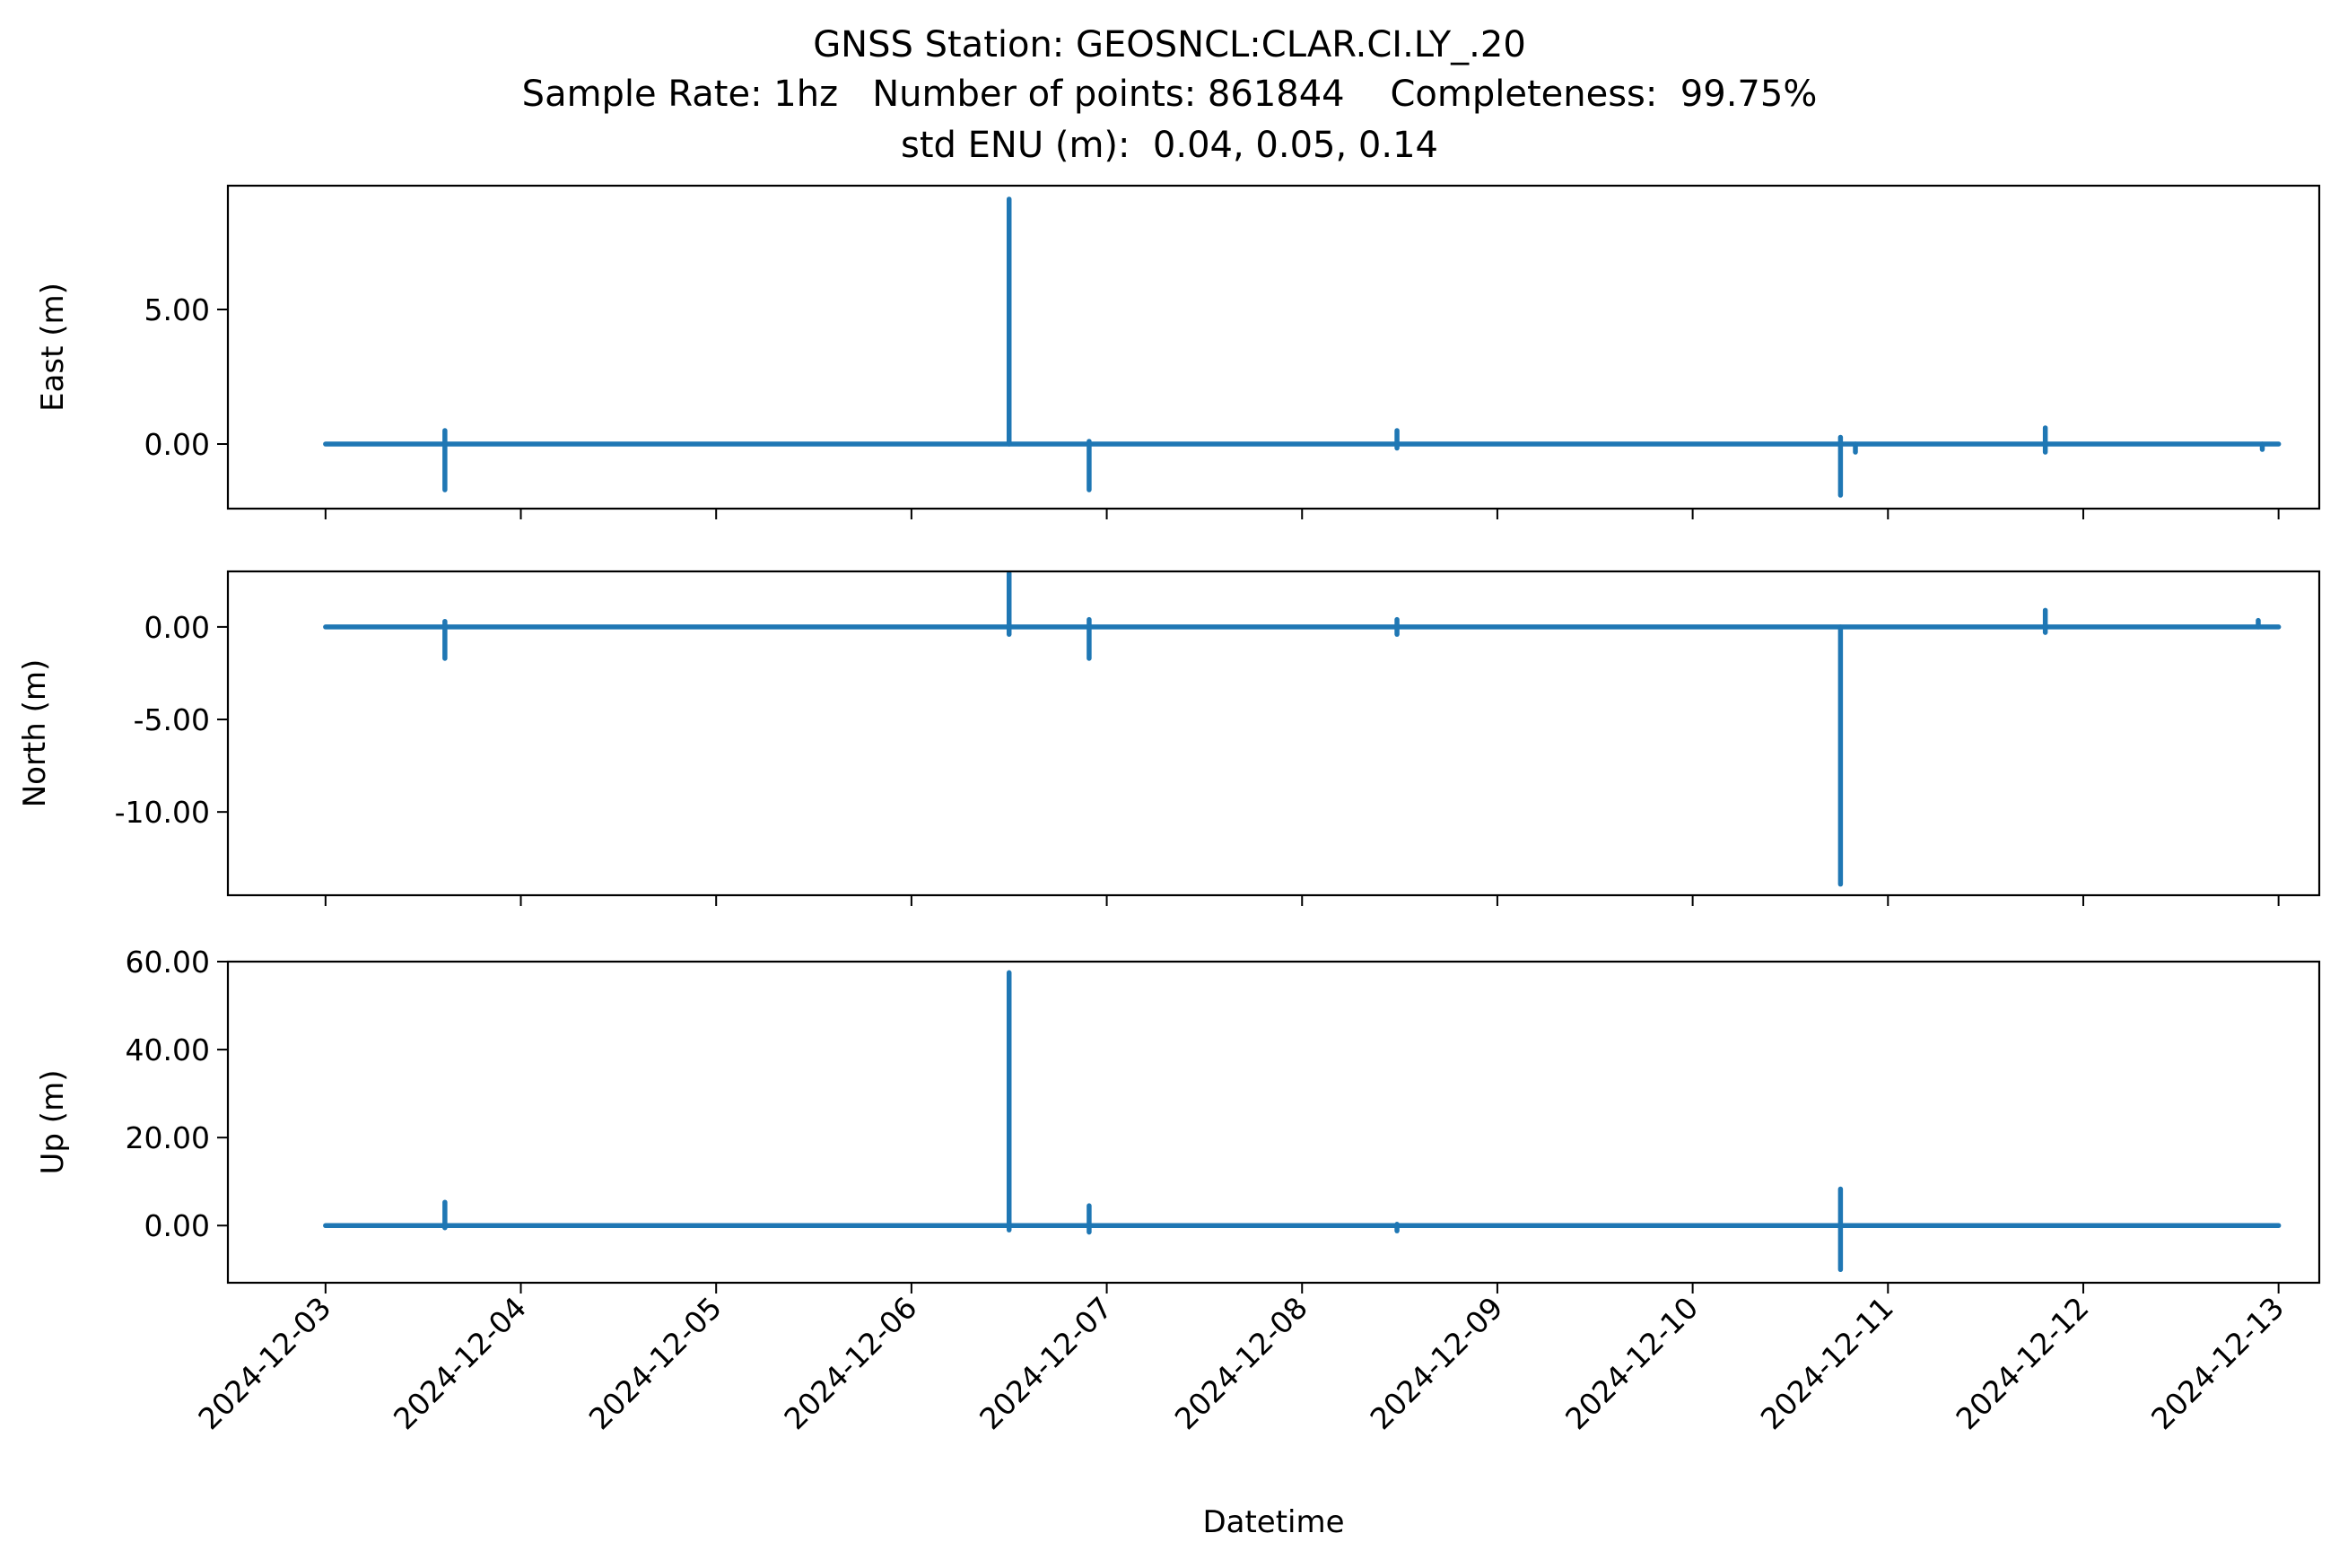  What do you see at coordinates (162, 813) in the screenshot?
I see `y-tick-label: -10.00` at bounding box center [162, 813].